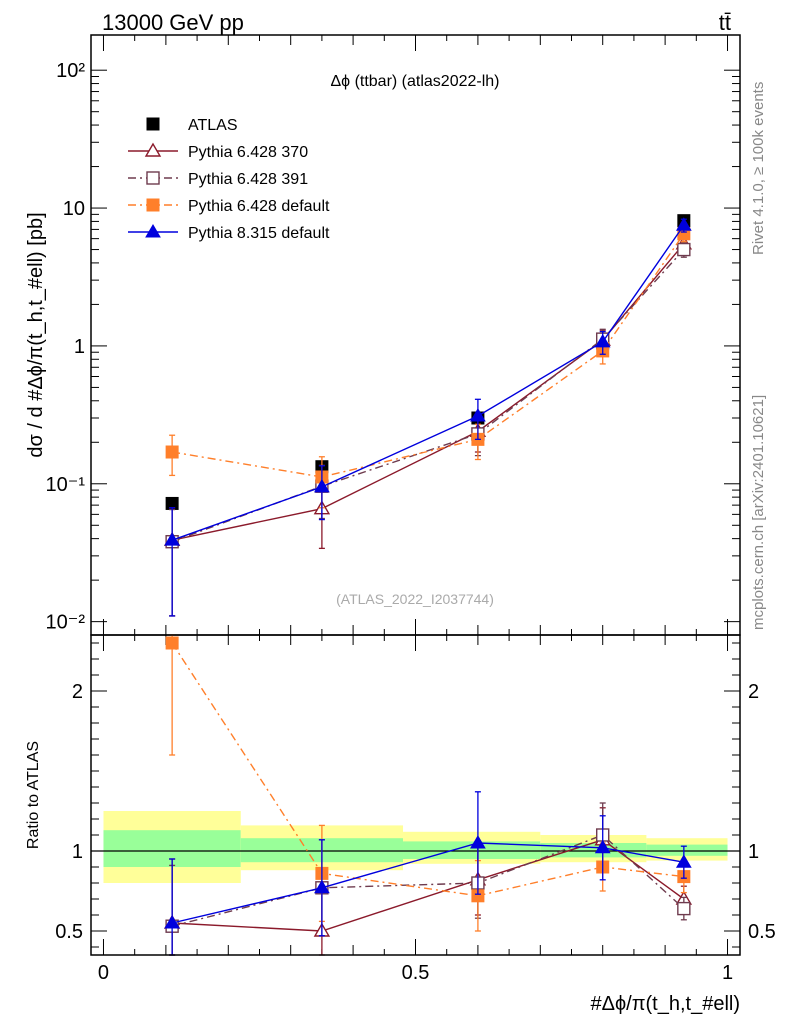 This screenshot has width=786, height=1024. Describe the element at coordinates (415, 599) in the screenshot. I see `analysis-watermark: (ATLAS_2022_I2037744)` at that location.